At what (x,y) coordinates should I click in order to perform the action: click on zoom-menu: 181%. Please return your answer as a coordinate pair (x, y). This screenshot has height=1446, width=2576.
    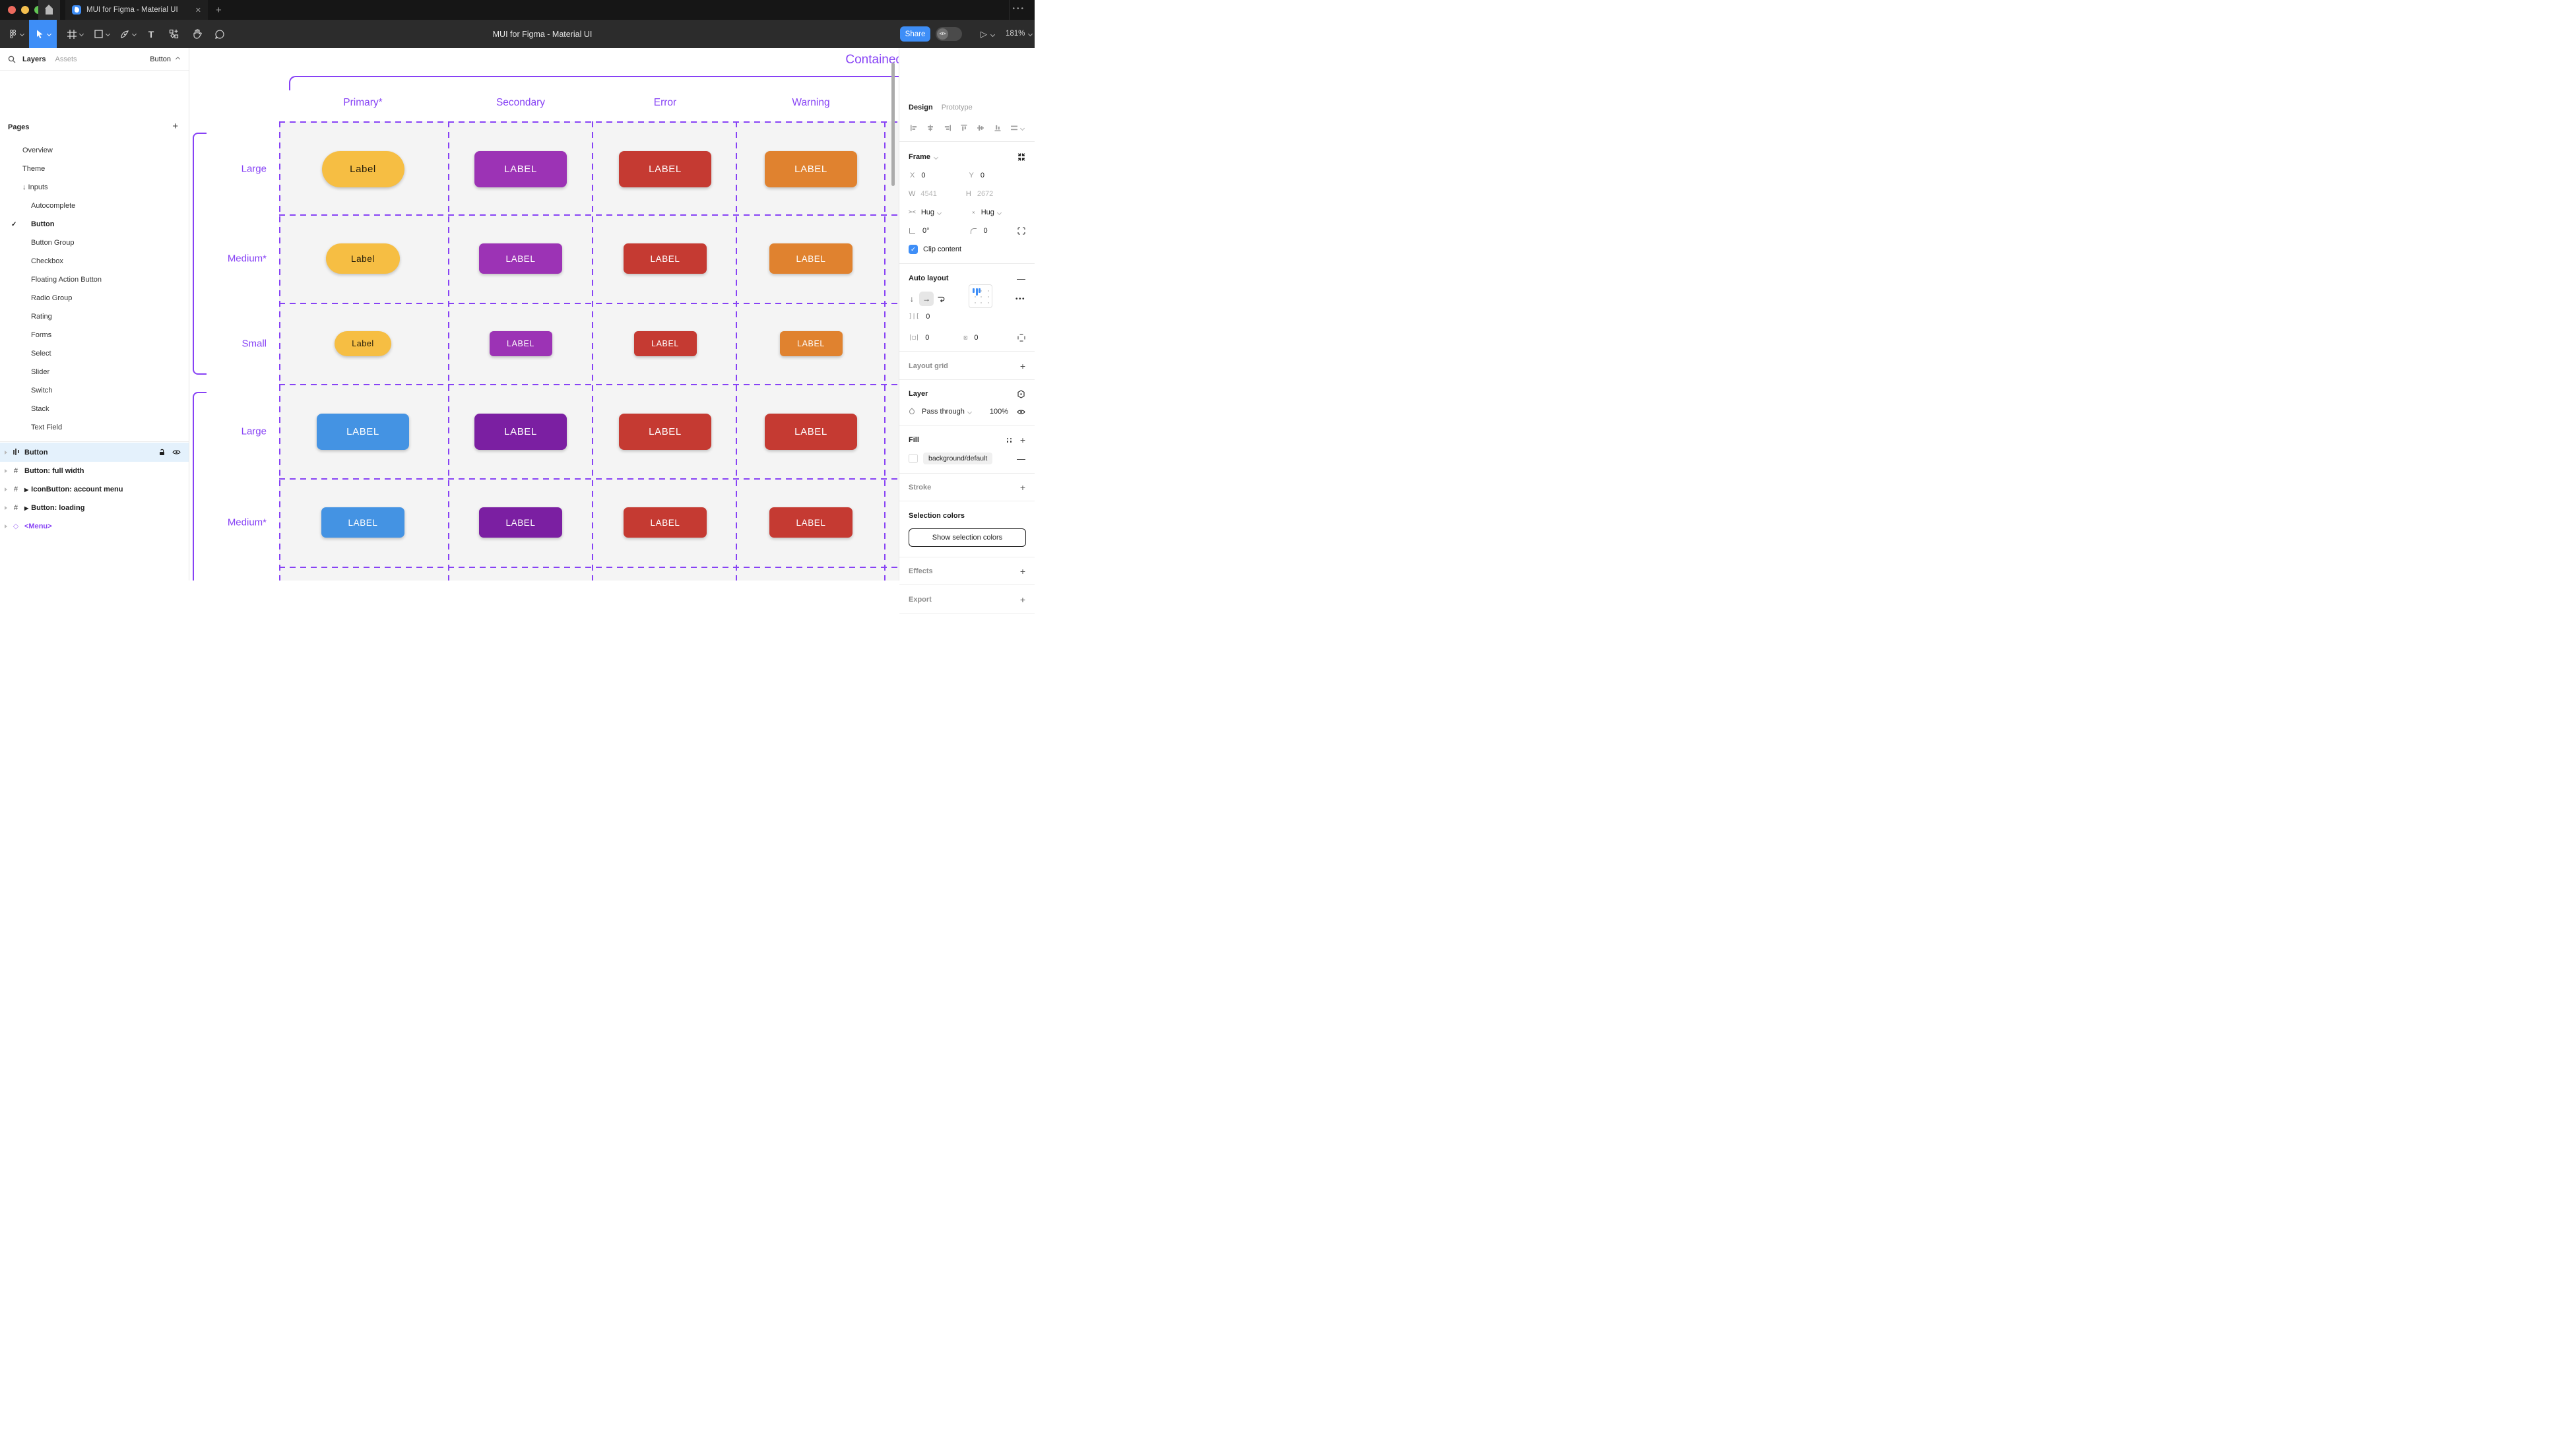
    Looking at the image, I should click on (1019, 34).